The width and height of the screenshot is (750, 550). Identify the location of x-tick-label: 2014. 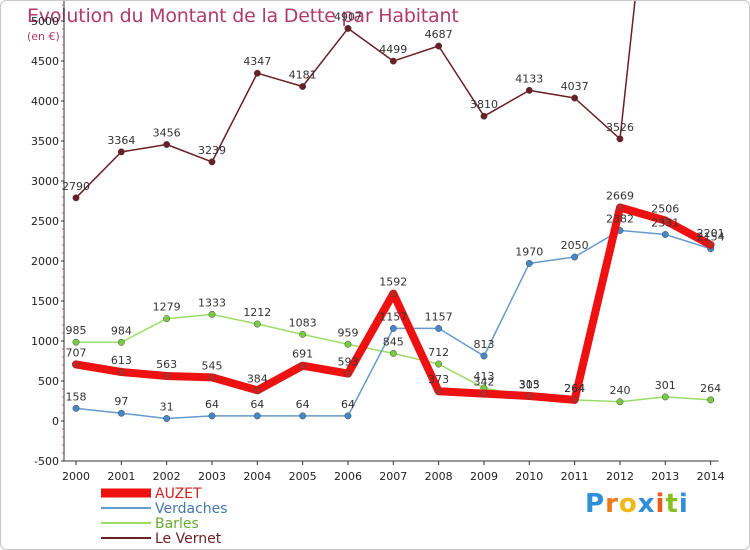
(711, 476).